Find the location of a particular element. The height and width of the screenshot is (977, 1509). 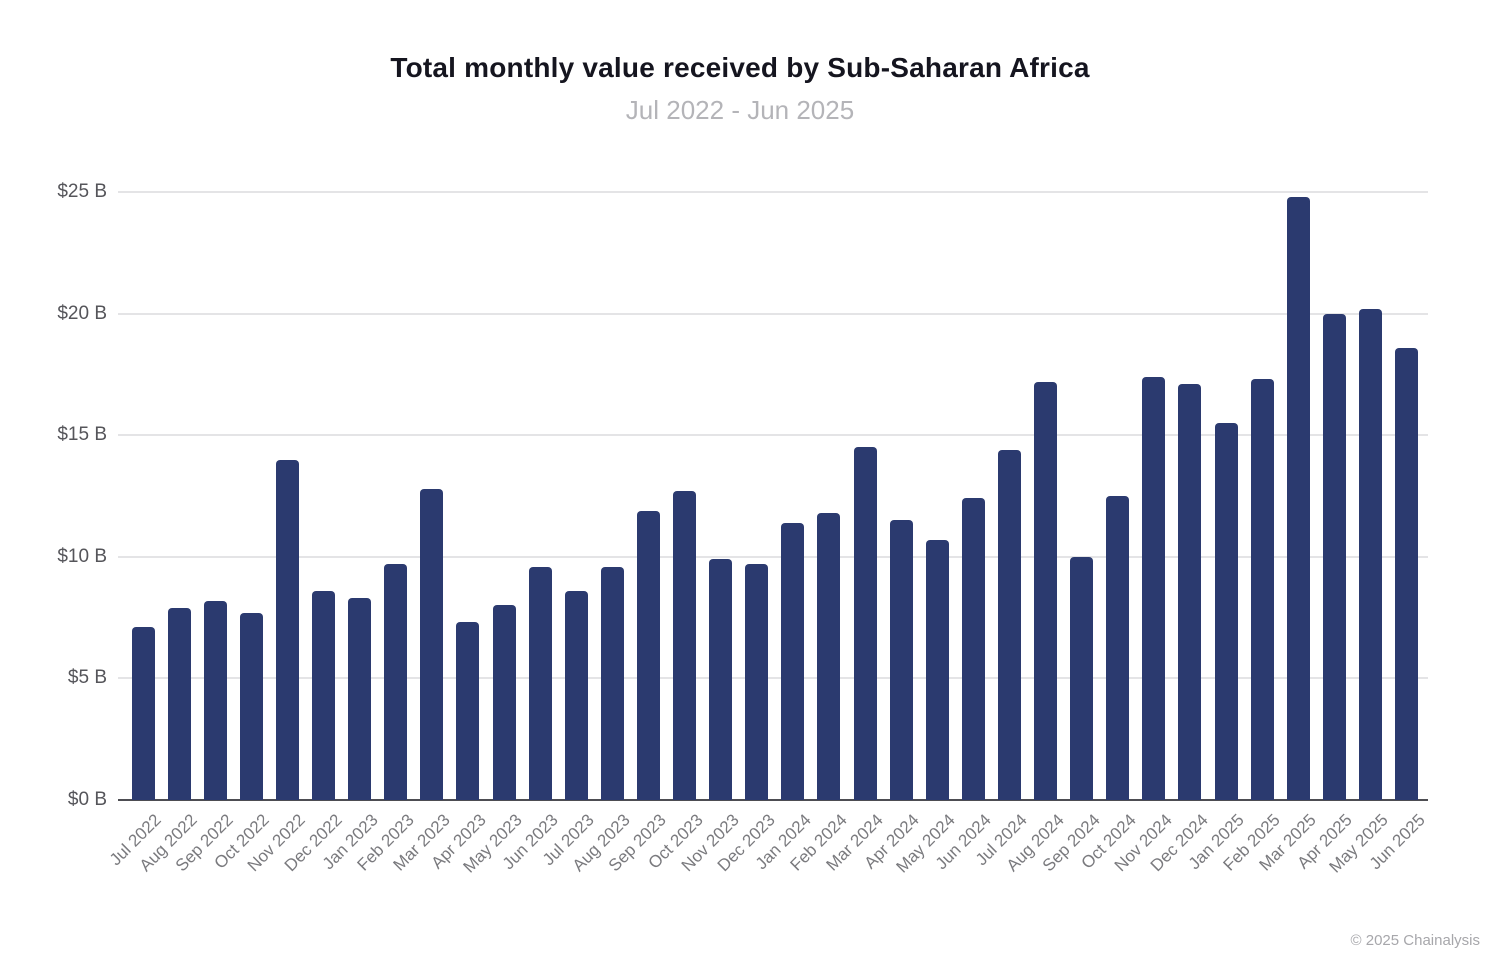

y-tick-label: $10 B is located at coordinates (82, 556).